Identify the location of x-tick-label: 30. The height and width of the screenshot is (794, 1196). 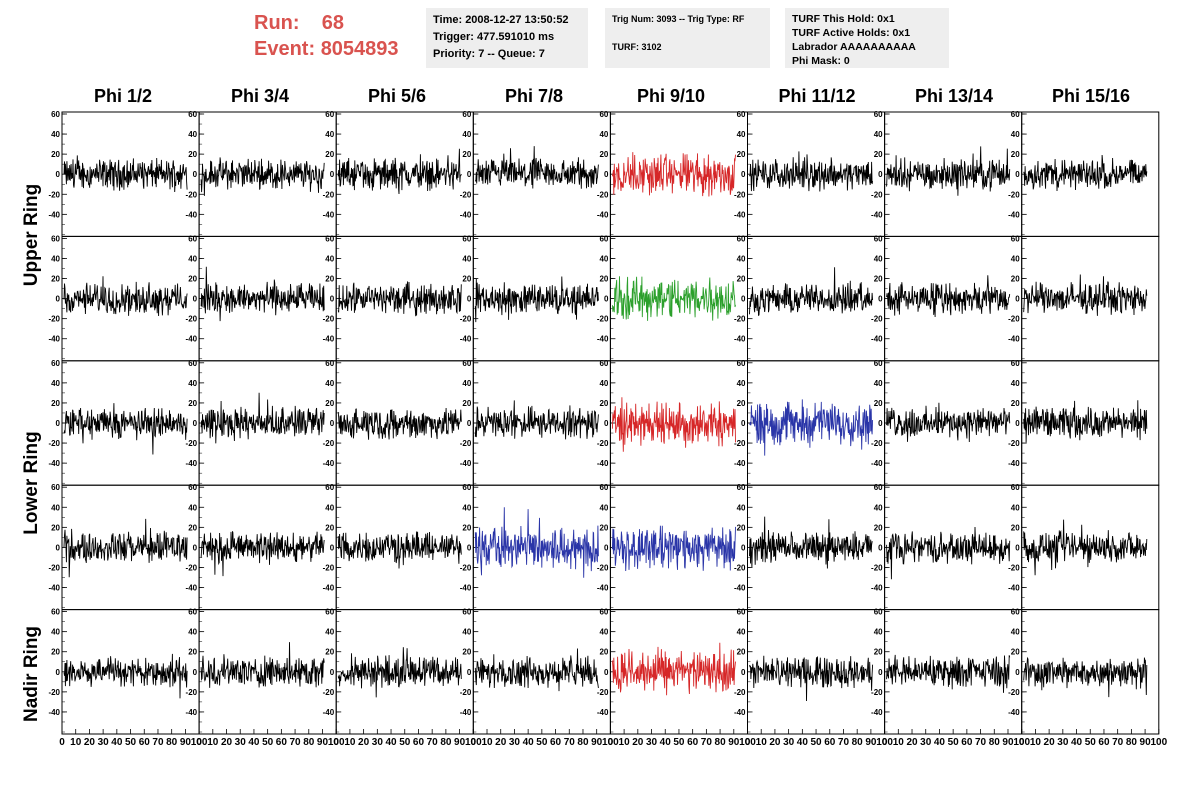
(241, 742).